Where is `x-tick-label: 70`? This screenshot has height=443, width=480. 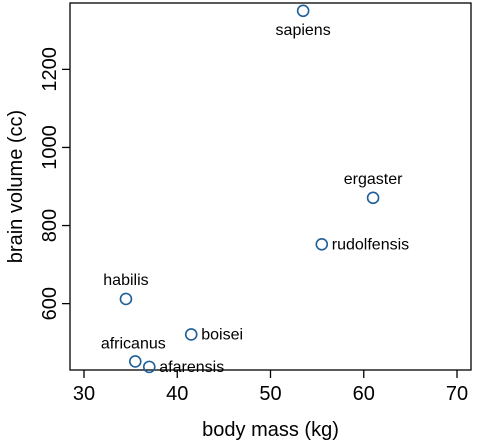
x-tick-label: 70 is located at coordinates (457, 394).